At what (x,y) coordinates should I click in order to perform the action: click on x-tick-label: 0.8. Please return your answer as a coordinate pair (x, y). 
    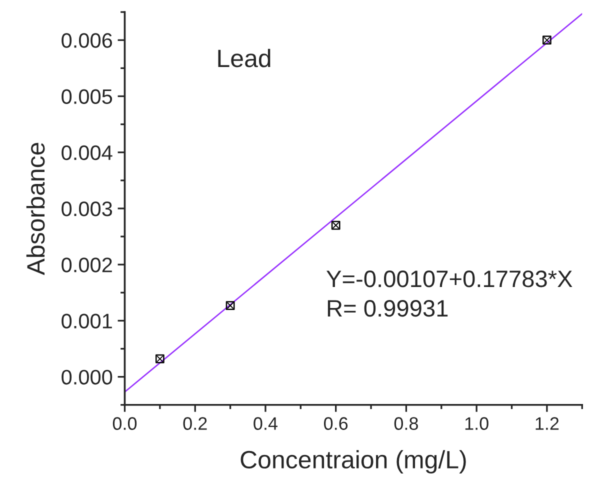
    Looking at the image, I should click on (406, 423).